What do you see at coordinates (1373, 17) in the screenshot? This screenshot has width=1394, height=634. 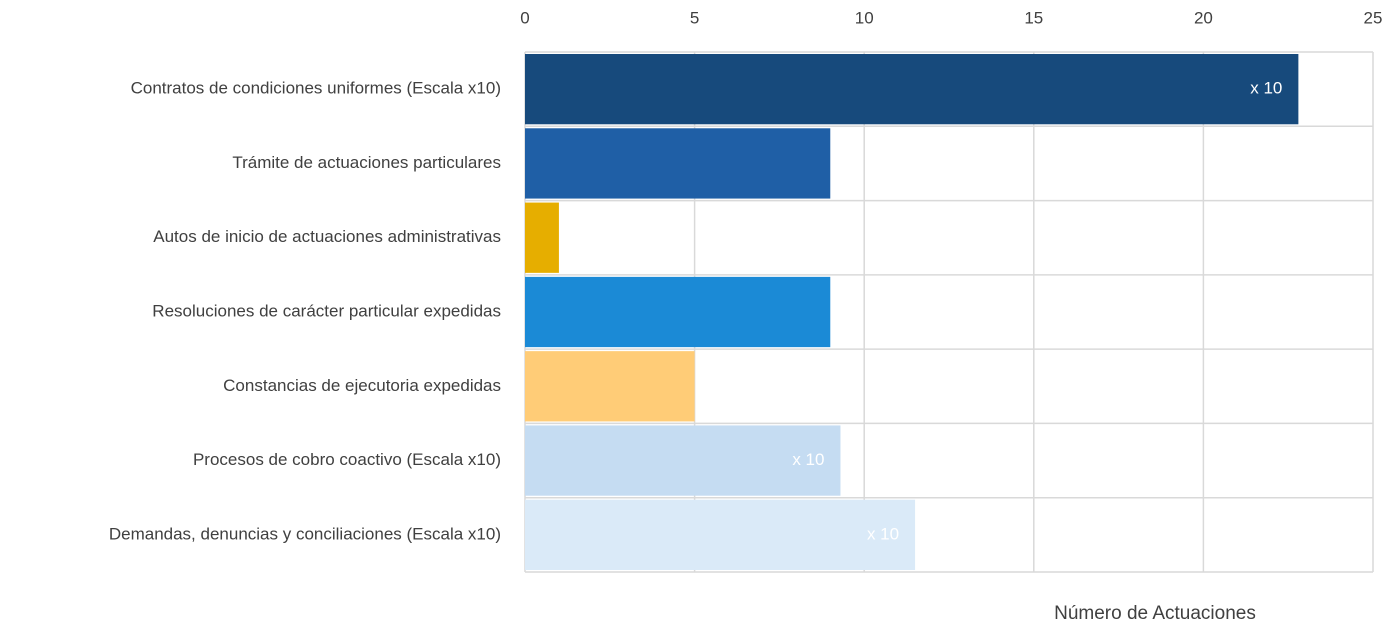 I see `x-tick-label: 25` at bounding box center [1373, 17].